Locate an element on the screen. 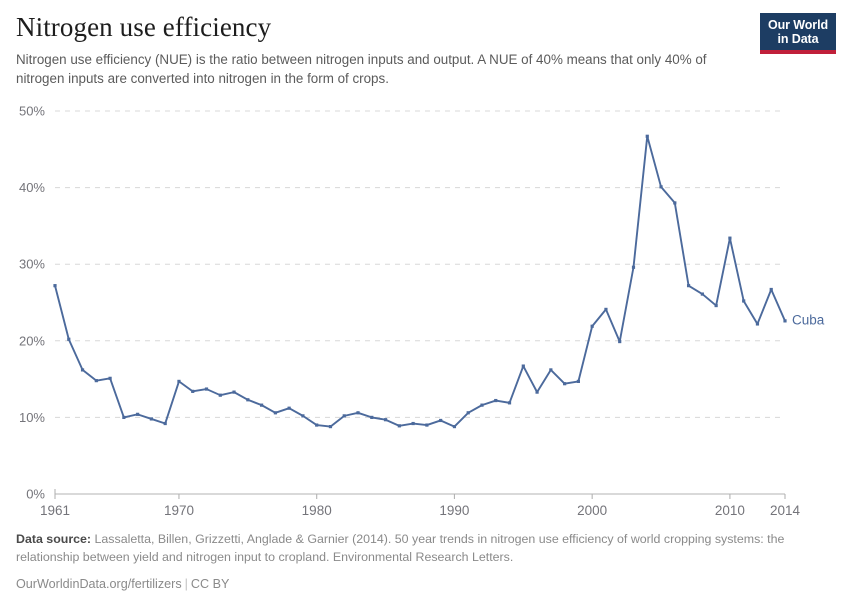 The image size is (850, 600). x-tick-label: 2010 is located at coordinates (730, 509).